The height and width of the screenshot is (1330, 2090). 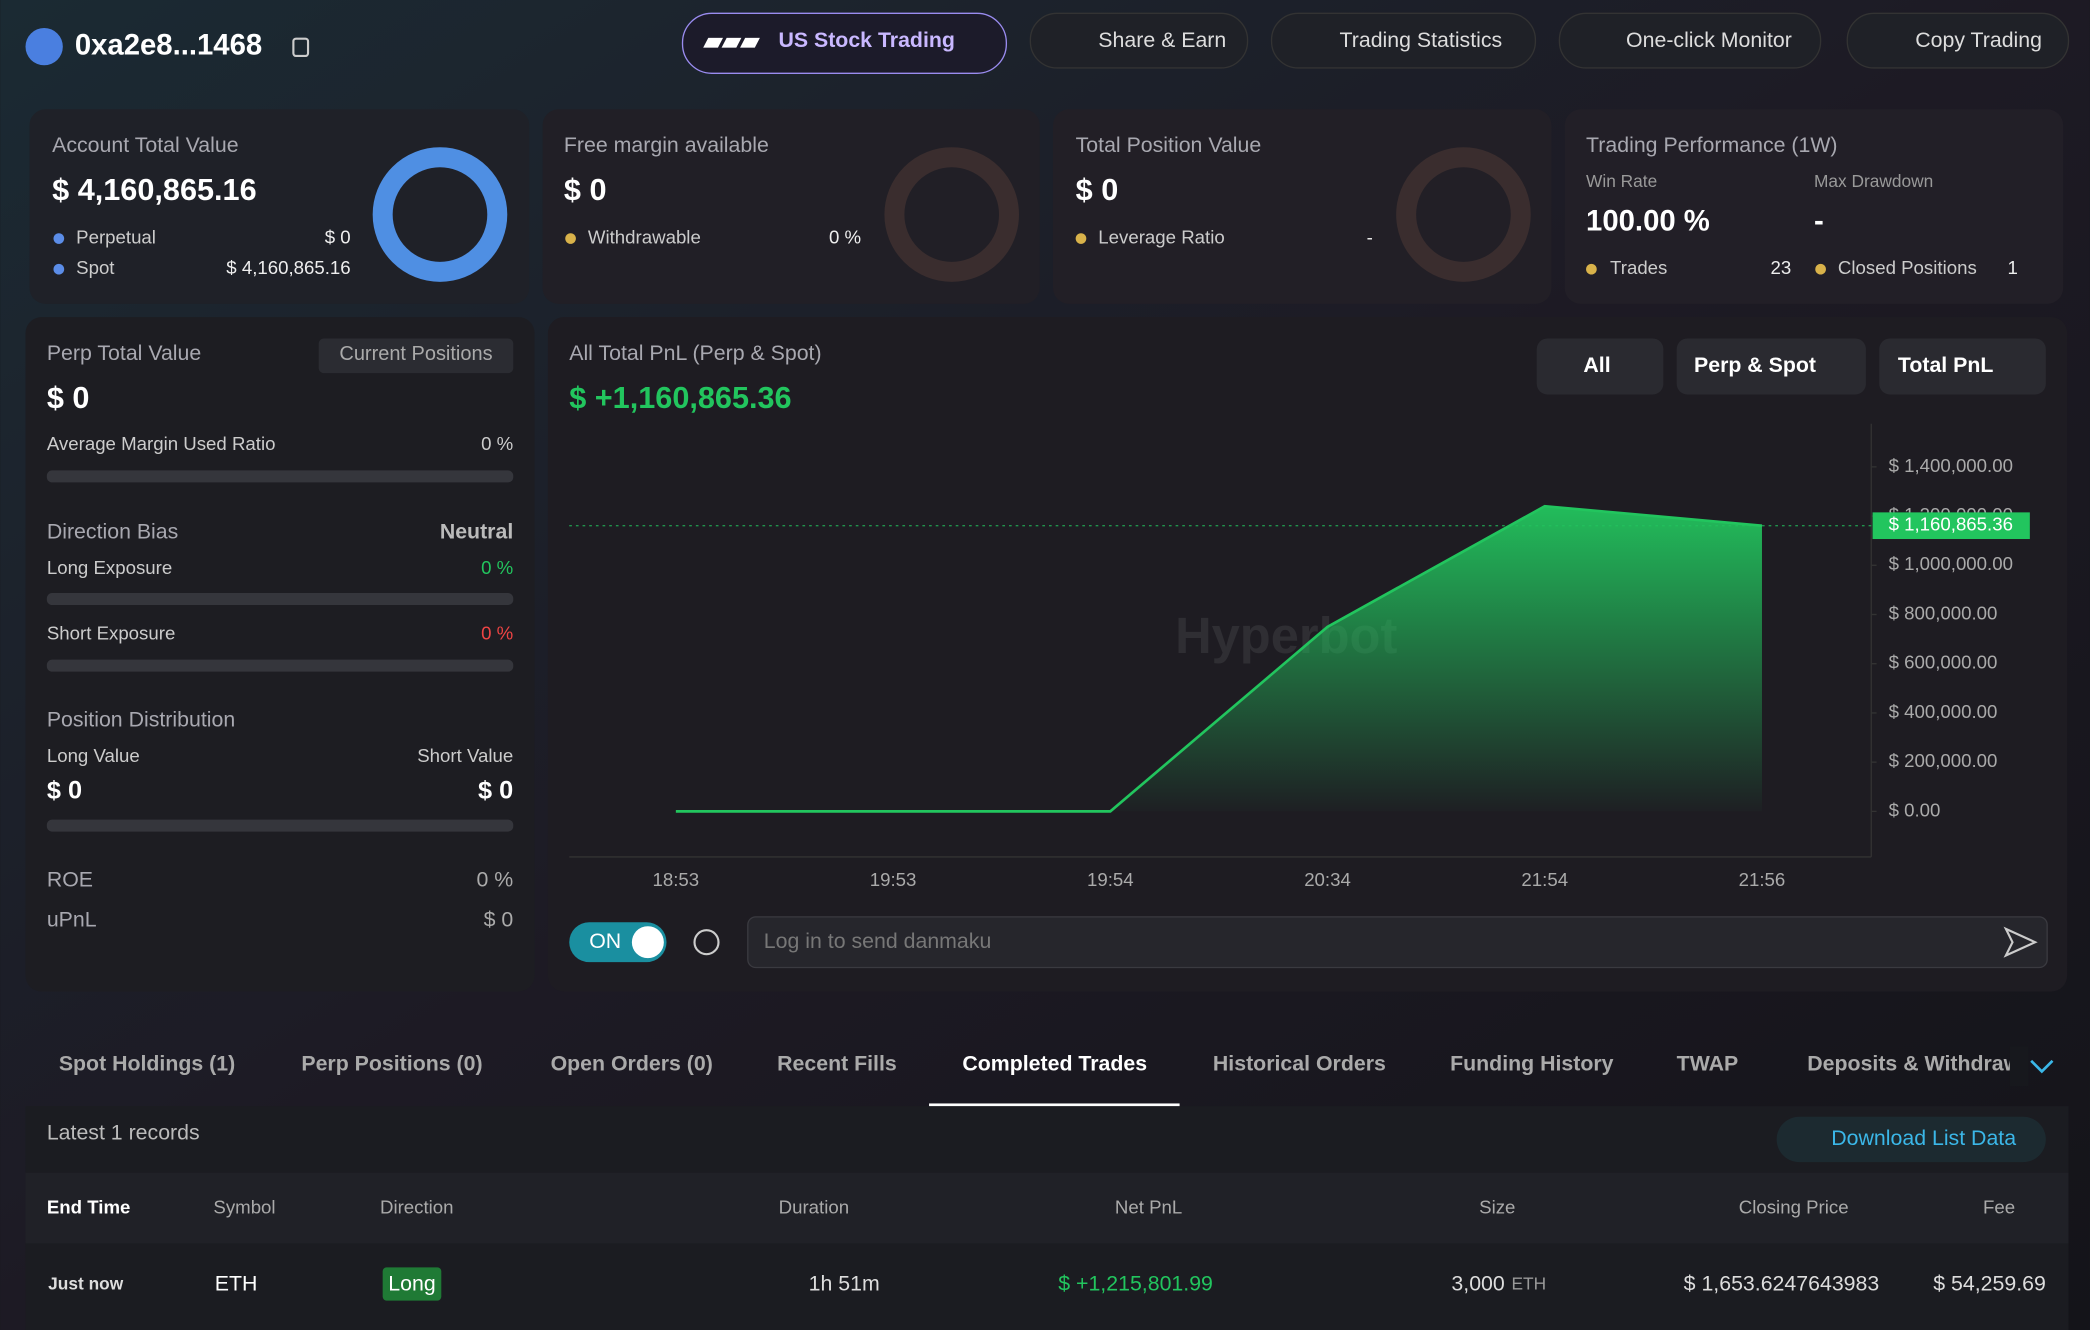 I want to click on y-tick-label: $ 600,000.00, so click(x=1943, y=662).